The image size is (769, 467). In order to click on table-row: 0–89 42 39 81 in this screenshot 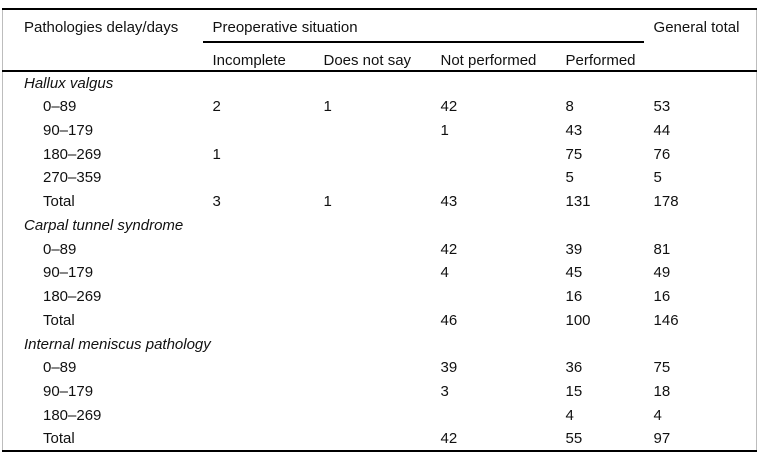, I will do `click(380, 249)`.